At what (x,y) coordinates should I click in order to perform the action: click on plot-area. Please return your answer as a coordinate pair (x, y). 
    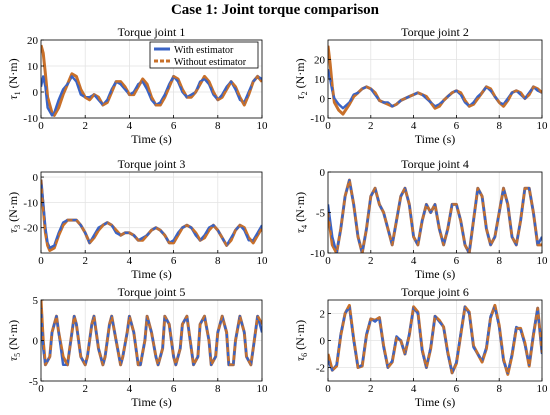
    Looking at the image, I should click on (151, 212).